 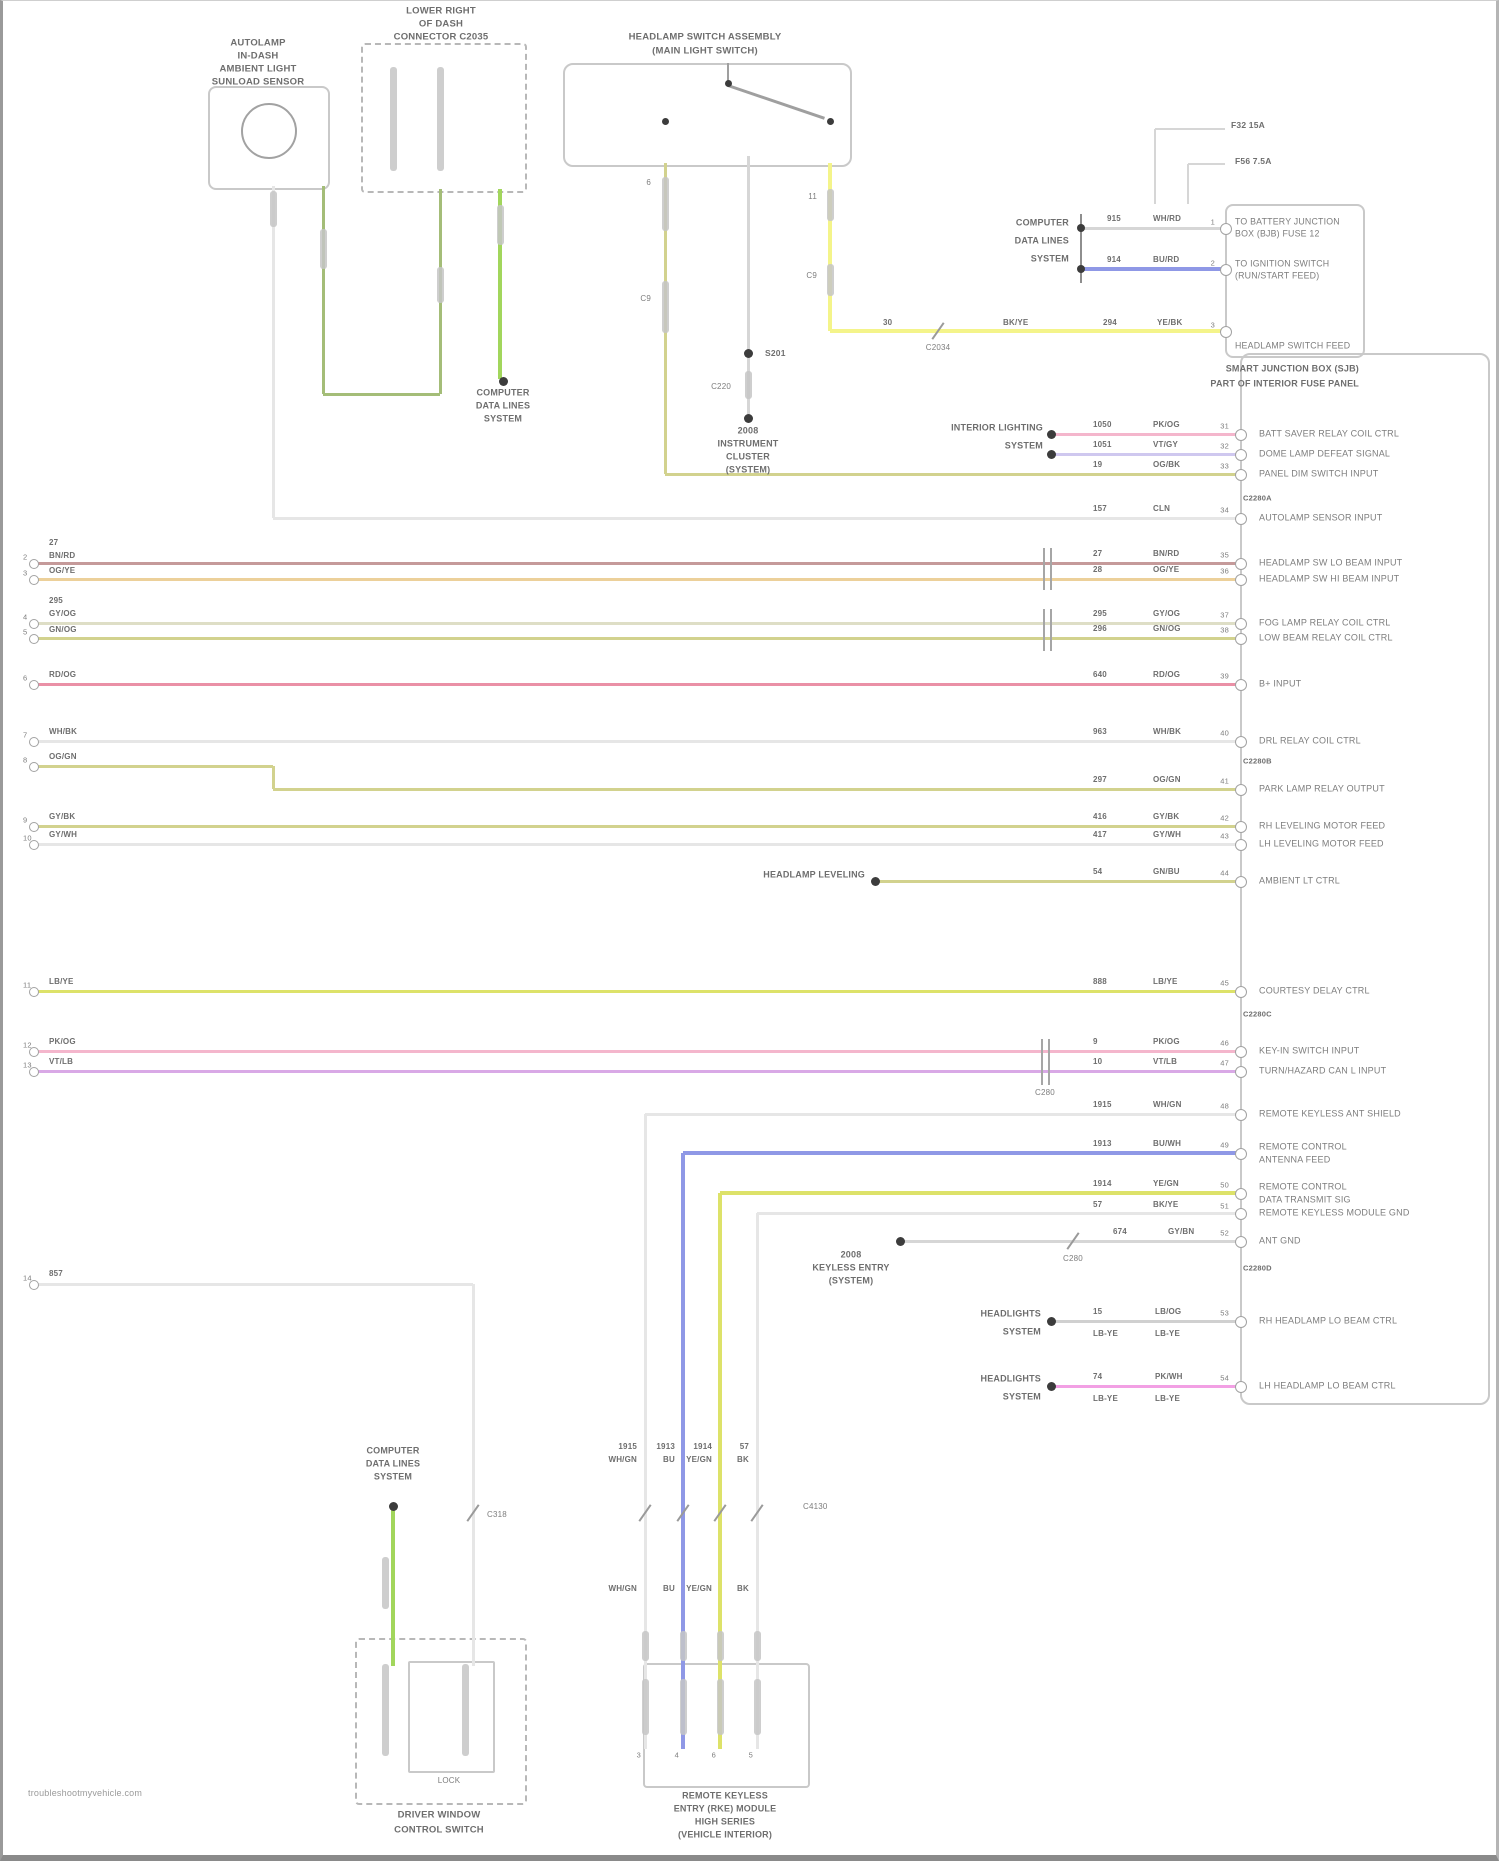 What do you see at coordinates (25, 760) in the screenshot?
I see `diagram-label: 8` at bounding box center [25, 760].